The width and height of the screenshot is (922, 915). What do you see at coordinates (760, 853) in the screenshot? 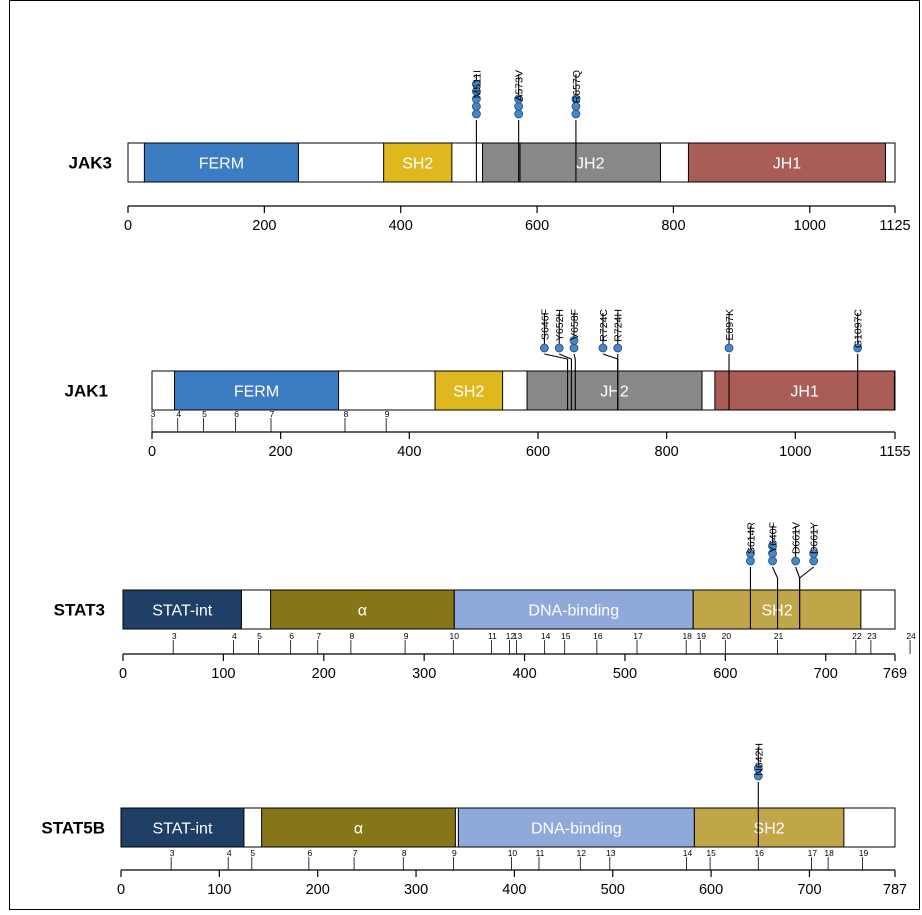
I see `exon-label: 16` at bounding box center [760, 853].